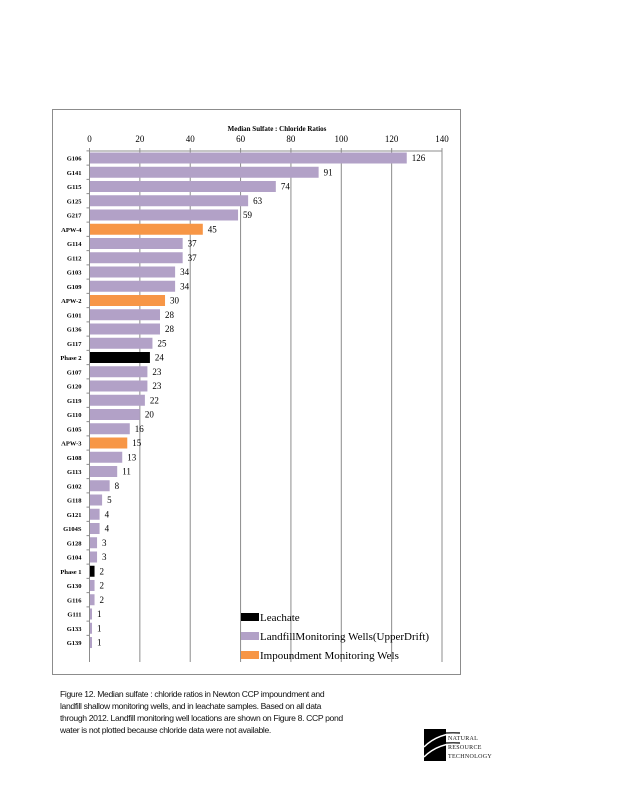 This screenshot has height=800, width=618. What do you see at coordinates (150, 415) in the screenshot?
I see `data-label: 20` at bounding box center [150, 415].